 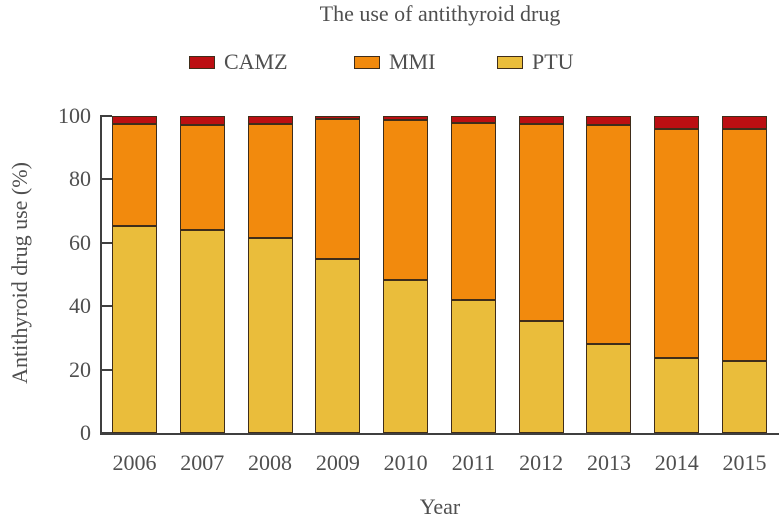 I want to click on bar-segment-camz-2006, so click(x=134, y=120).